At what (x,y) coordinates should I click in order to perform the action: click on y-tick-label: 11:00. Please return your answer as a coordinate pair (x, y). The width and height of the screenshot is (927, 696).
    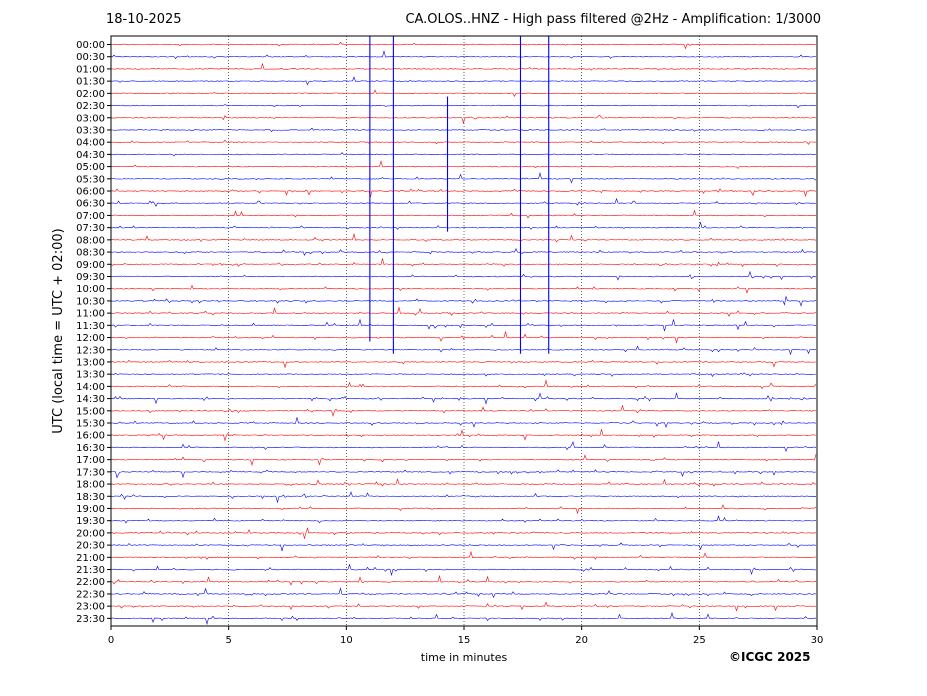
    Looking at the image, I should click on (90, 314).